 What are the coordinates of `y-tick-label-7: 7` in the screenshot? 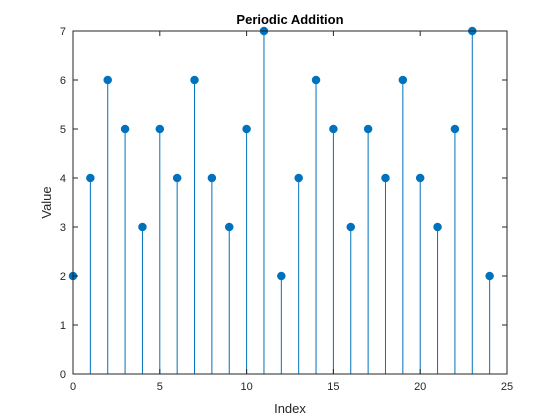 It's located at (63, 32).